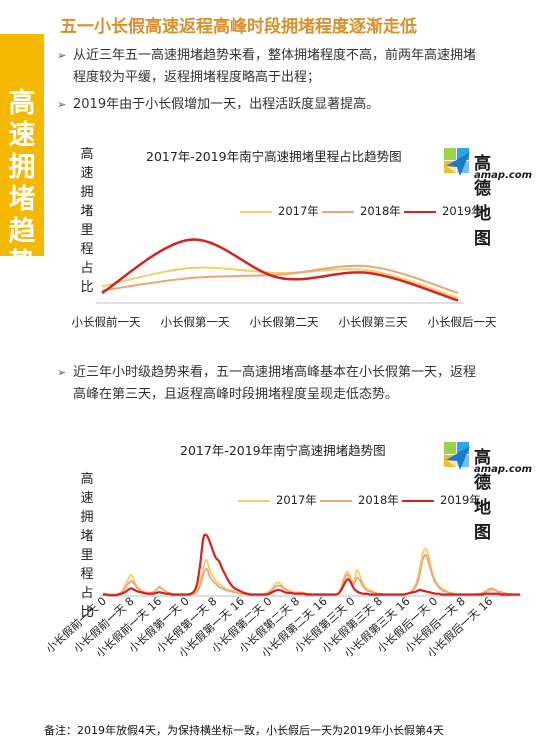  Describe the element at coordinates (195, 322) in the screenshot. I see `x-tick-label: 小长假第一天` at that location.